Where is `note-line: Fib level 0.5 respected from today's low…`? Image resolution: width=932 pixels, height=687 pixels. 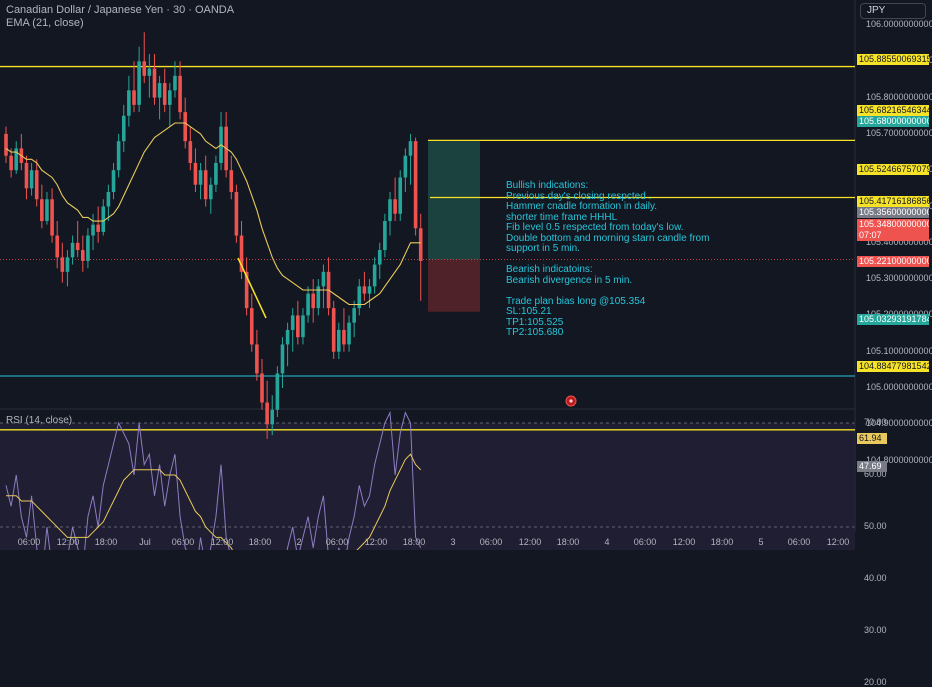 note-line: Fib level 0.5 respected from today's low… is located at coordinates (595, 227).